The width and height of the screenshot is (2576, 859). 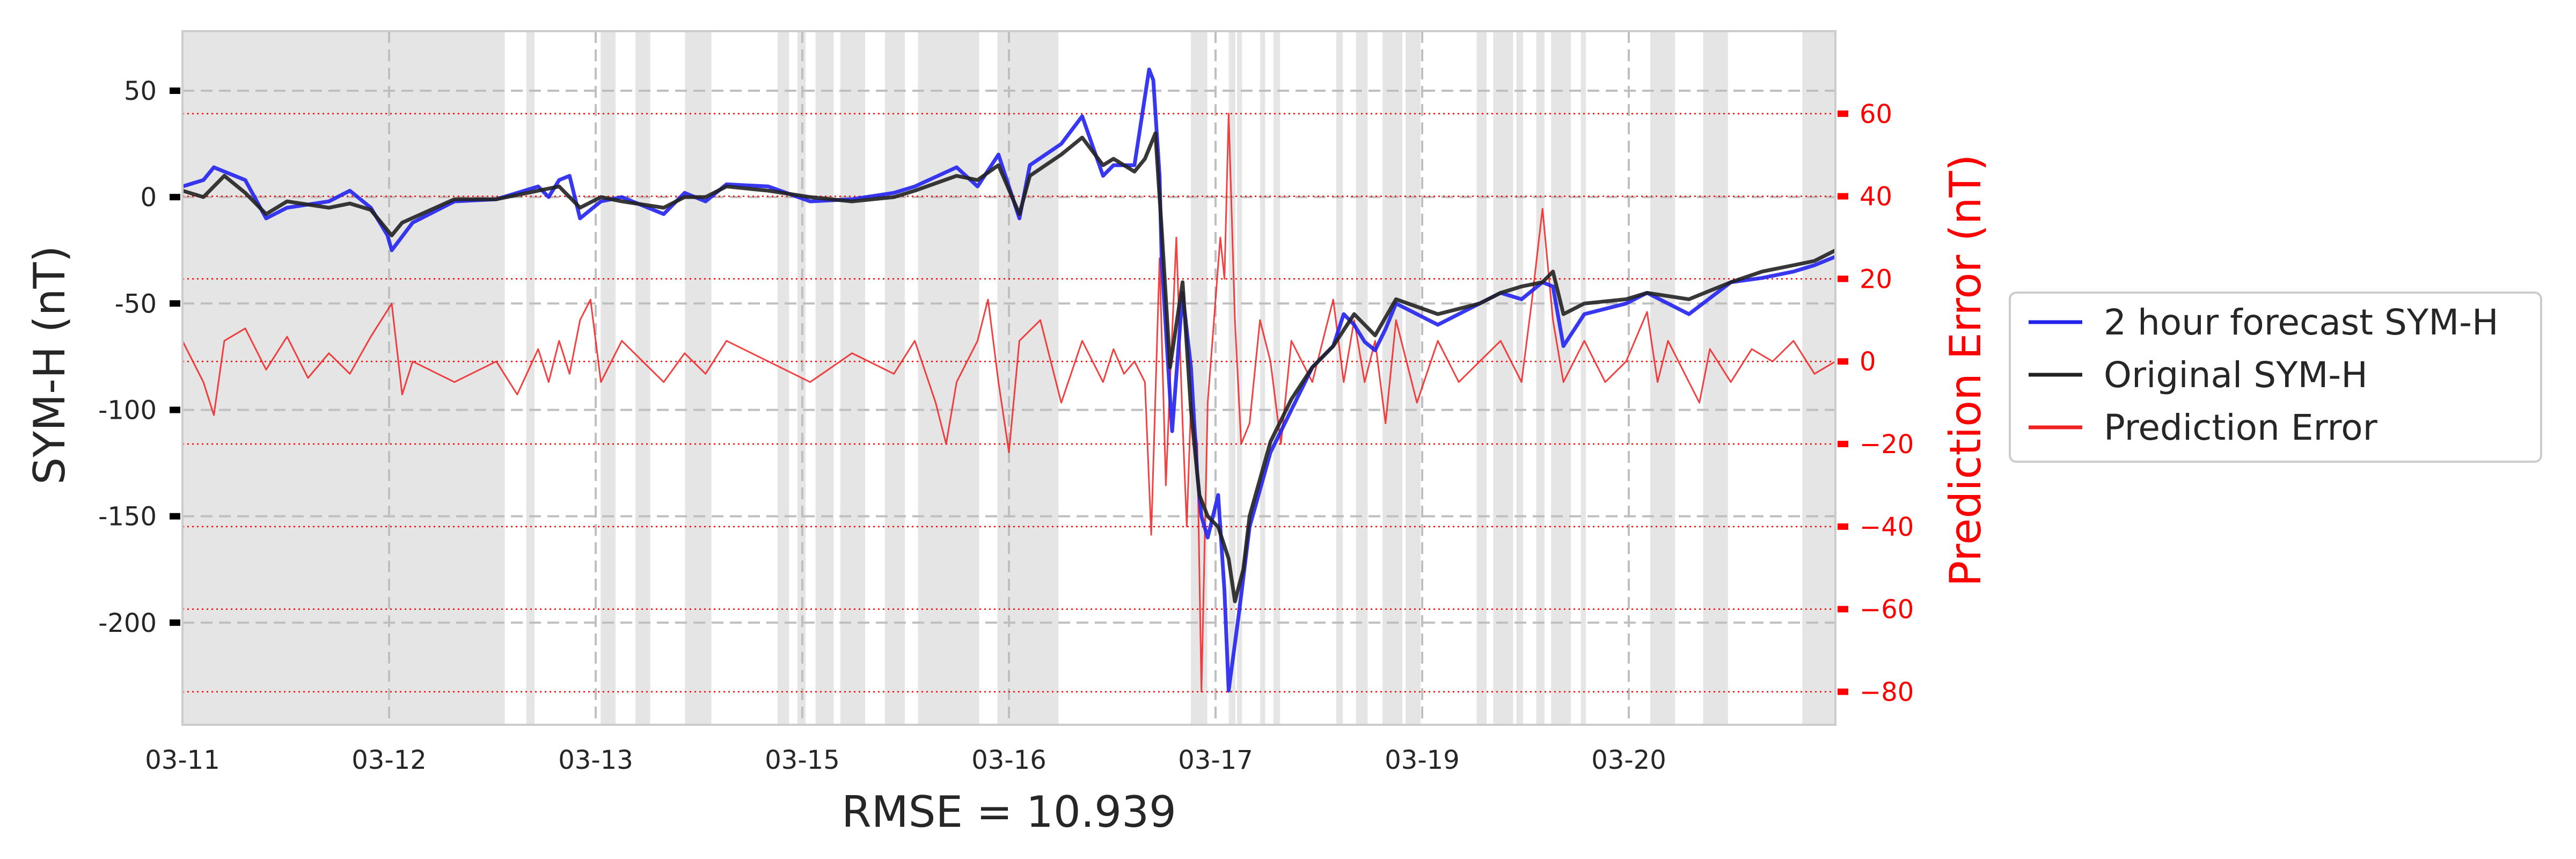 I want to click on x-axis: 03-11 03-12 03-13 03-15 03-16 03-17 03-19 03-20, so click(x=905, y=760).